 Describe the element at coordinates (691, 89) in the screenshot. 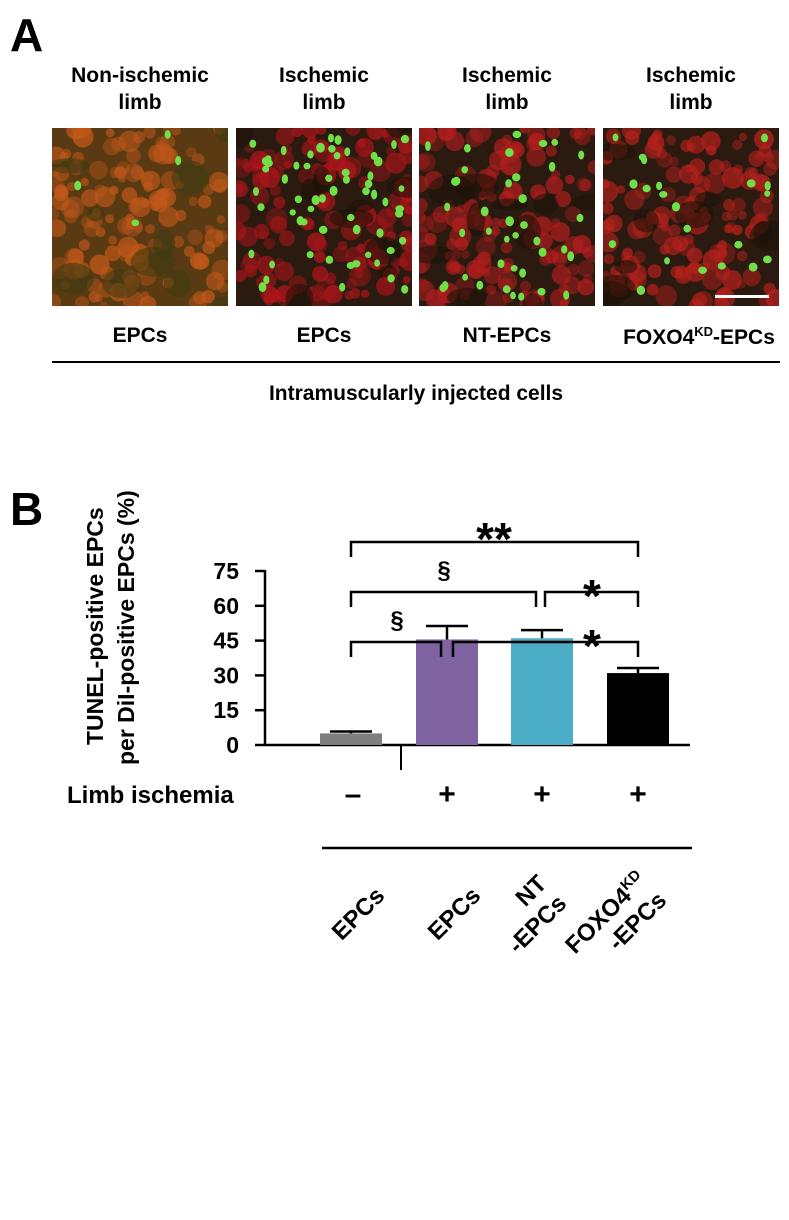

I see `micrograph-title-4: Ischemic limb` at that location.